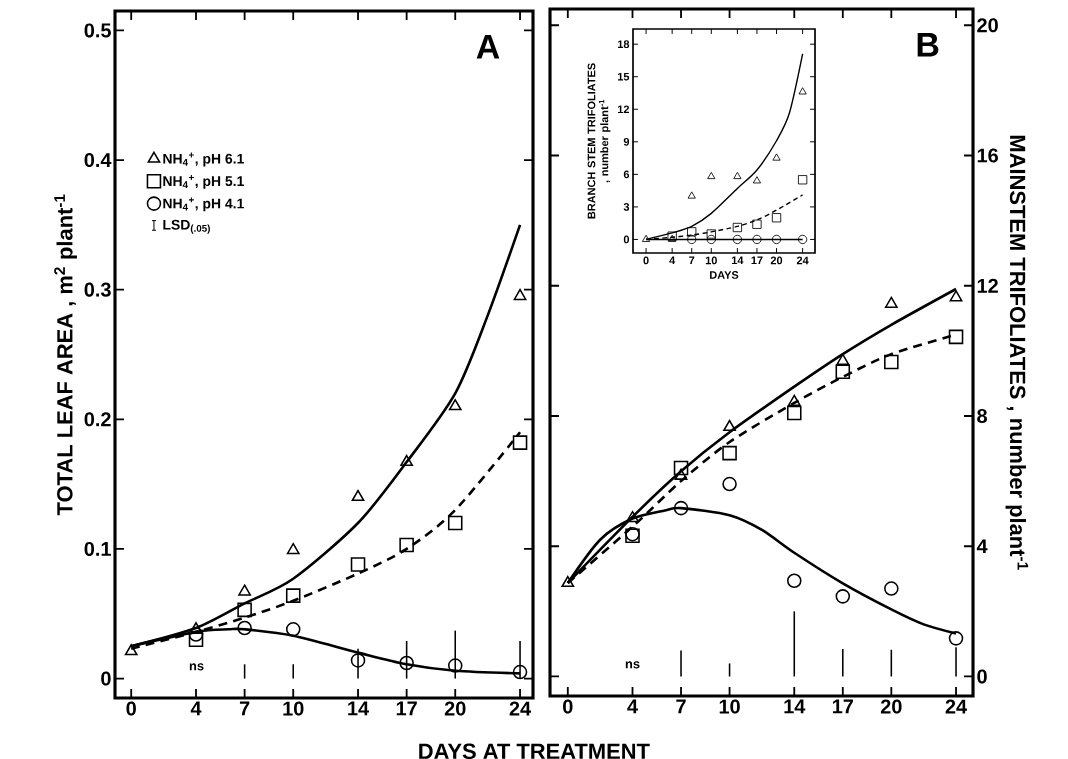 Image resolution: width=1068 pixels, height=759 pixels. Describe the element at coordinates (534, 751) in the screenshot. I see `x-axis-title: DAYS AT TREATMENT` at that location.